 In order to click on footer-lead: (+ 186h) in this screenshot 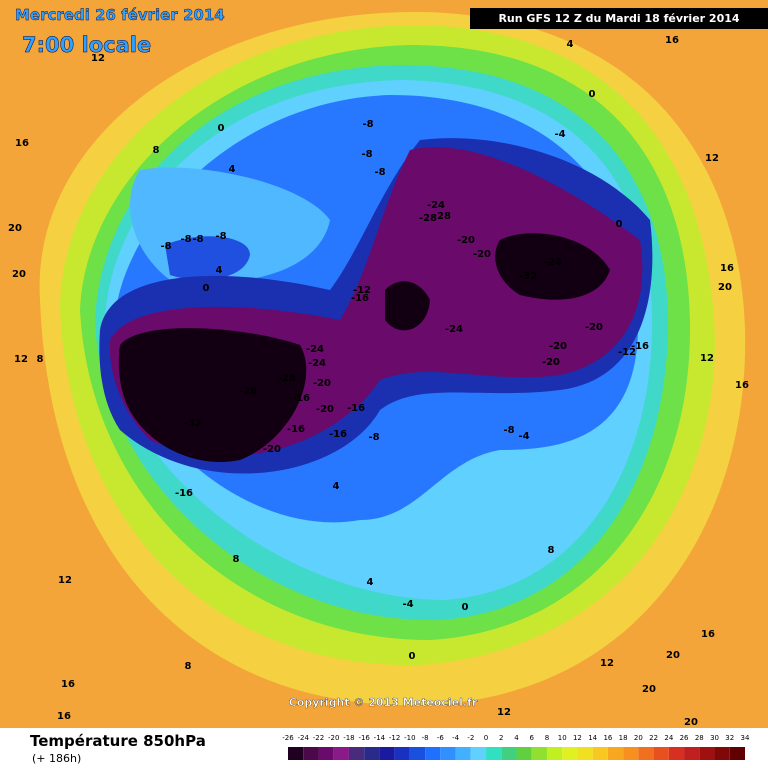, I will do `click(56, 758)`.